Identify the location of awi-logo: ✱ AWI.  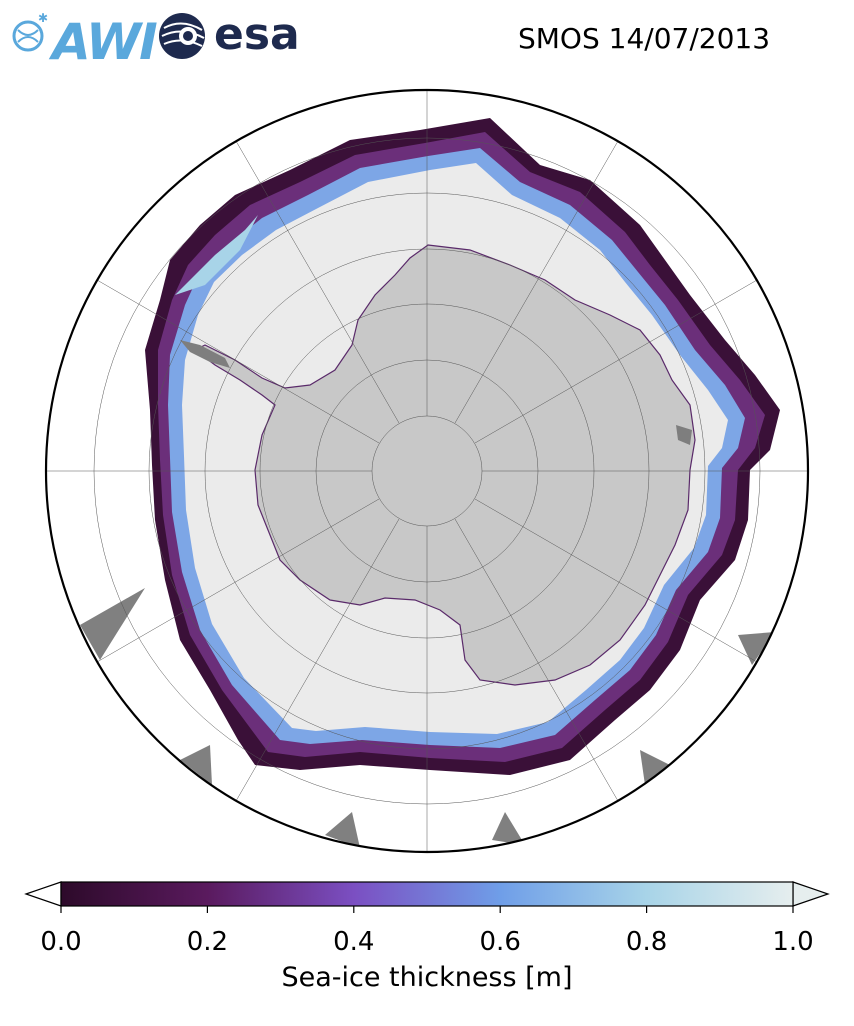
(83, 39).